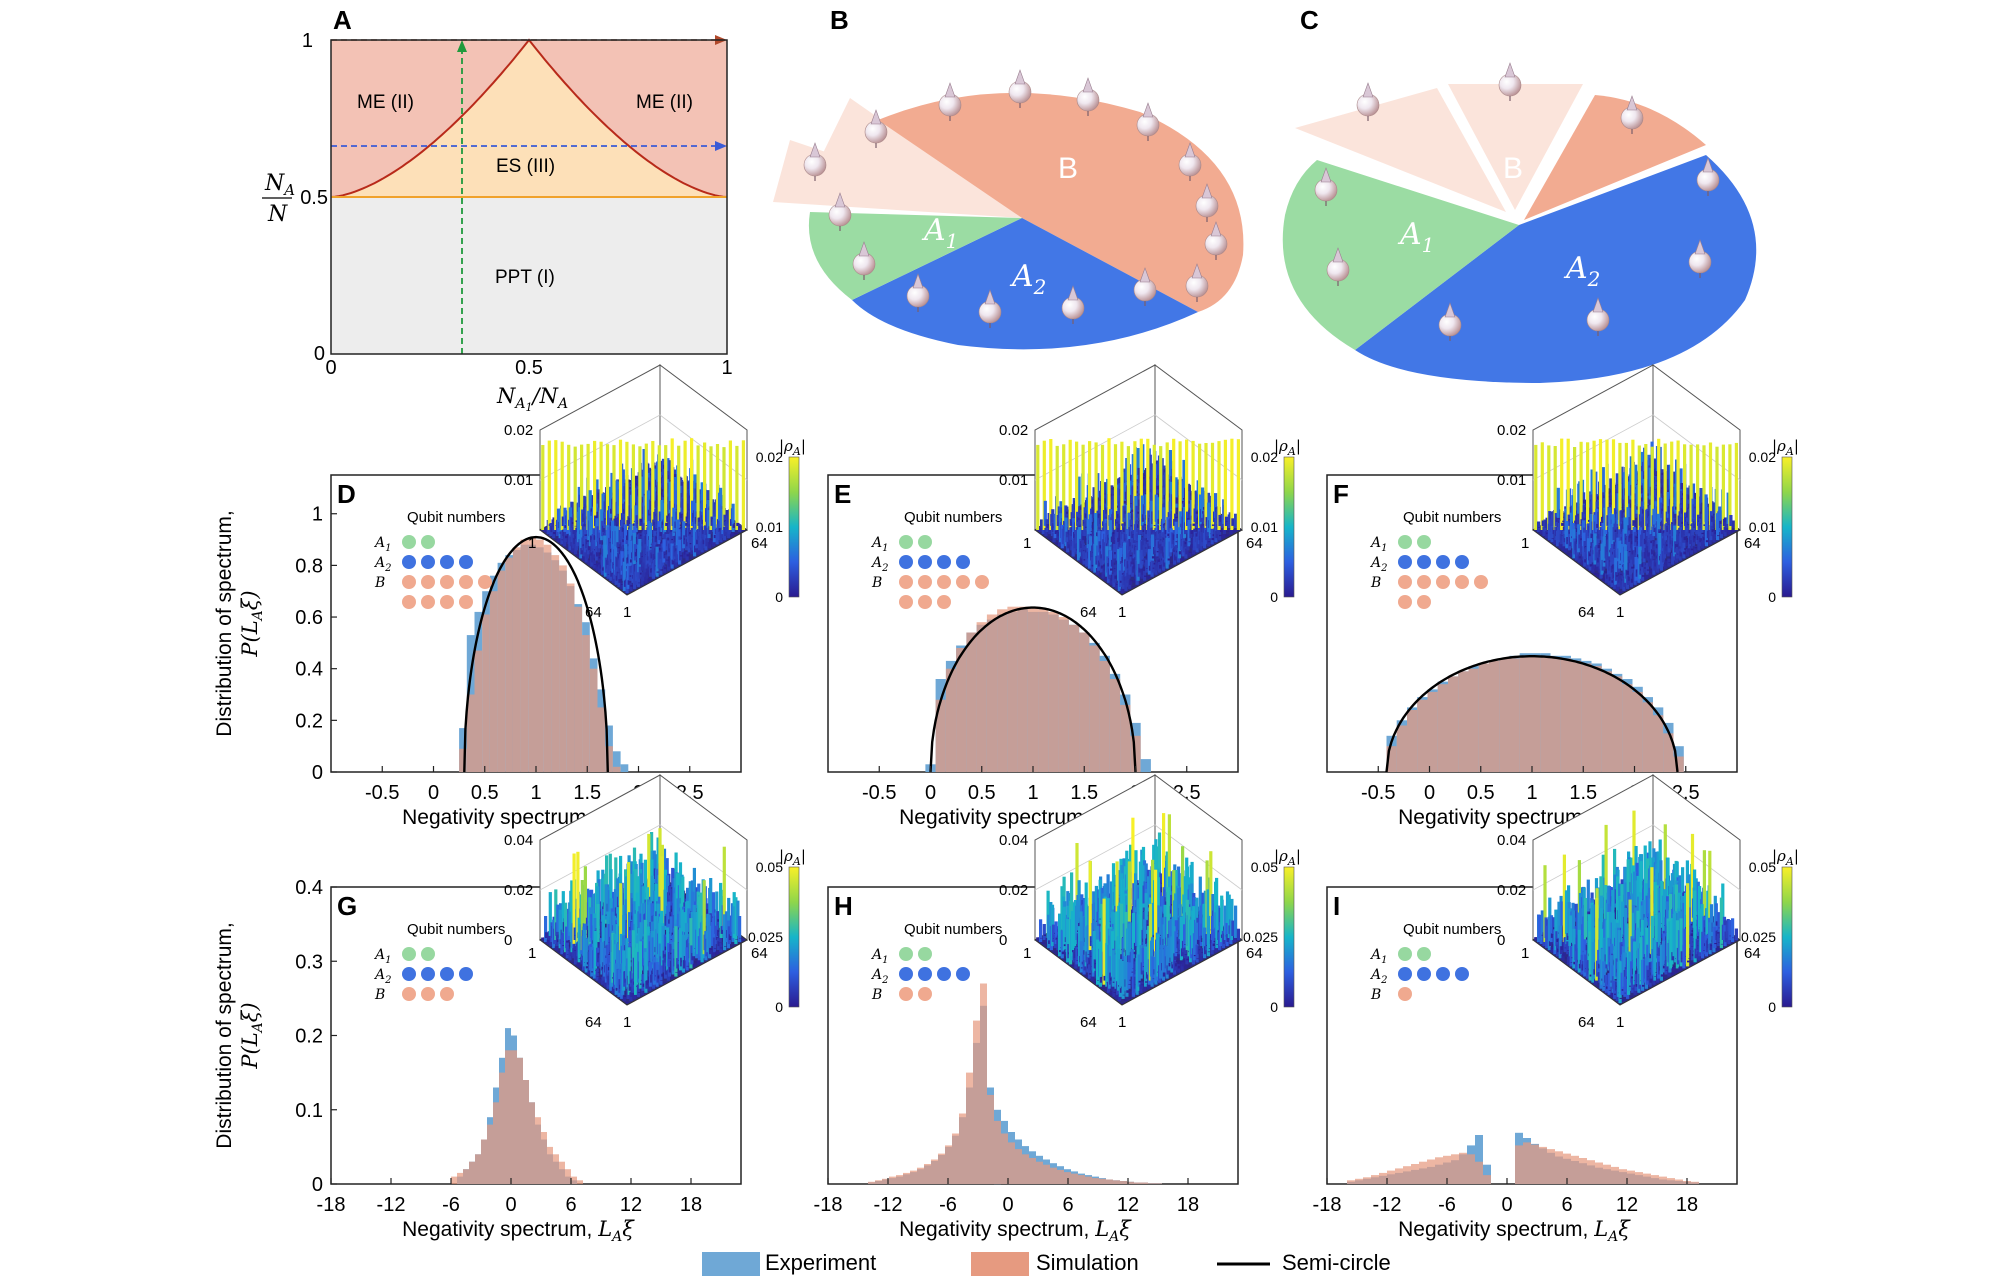  I want to click on inset-axis-1-front: 1, so click(1122, 612).